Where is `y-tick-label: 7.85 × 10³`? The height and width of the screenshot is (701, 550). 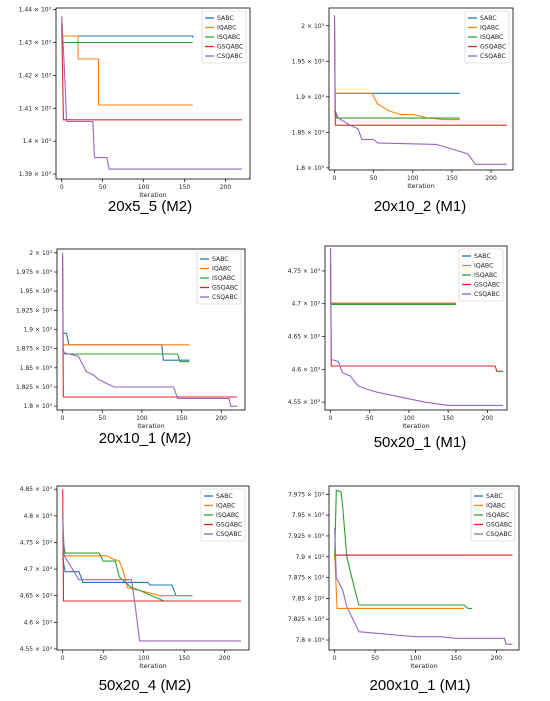 y-tick-label: 7.85 × 10³ is located at coordinates (308, 598).